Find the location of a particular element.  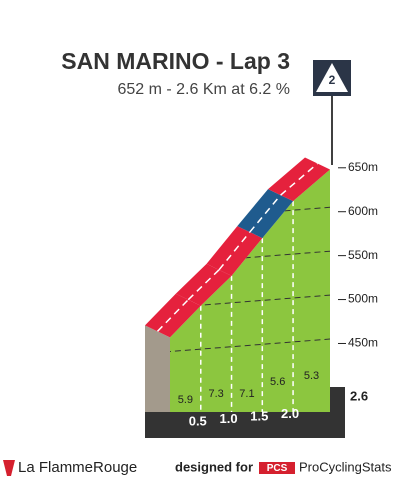

designed-for: designed for is located at coordinates (214, 466).